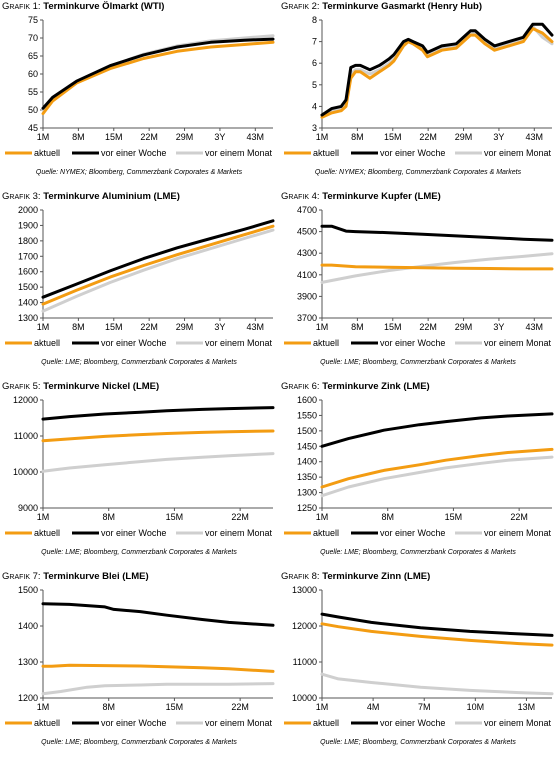 The image size is (557, 763). I want to click on y-tick-label: 4700, so click(307, 210).